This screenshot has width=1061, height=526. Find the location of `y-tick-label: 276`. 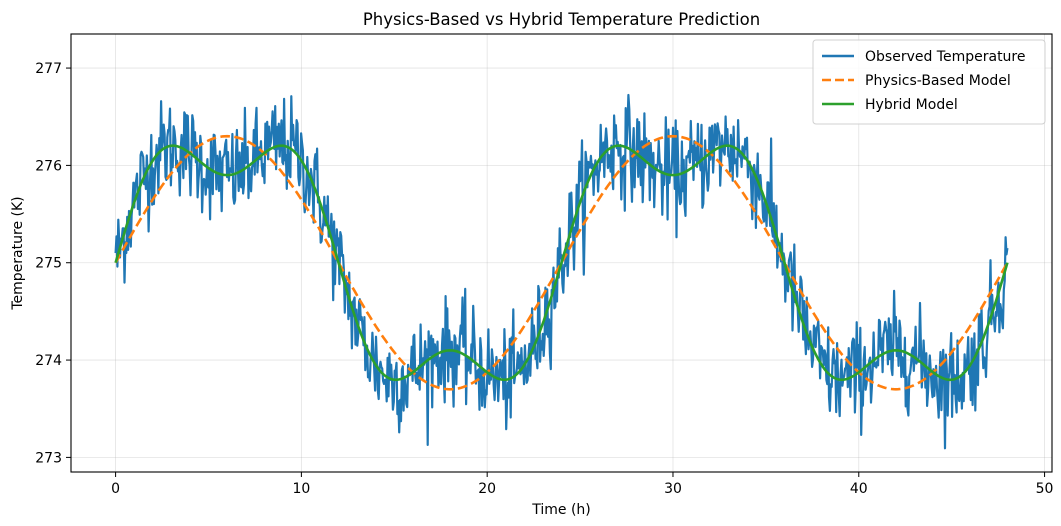

y-tick-label: 276 is located at coordinates (48, 166).